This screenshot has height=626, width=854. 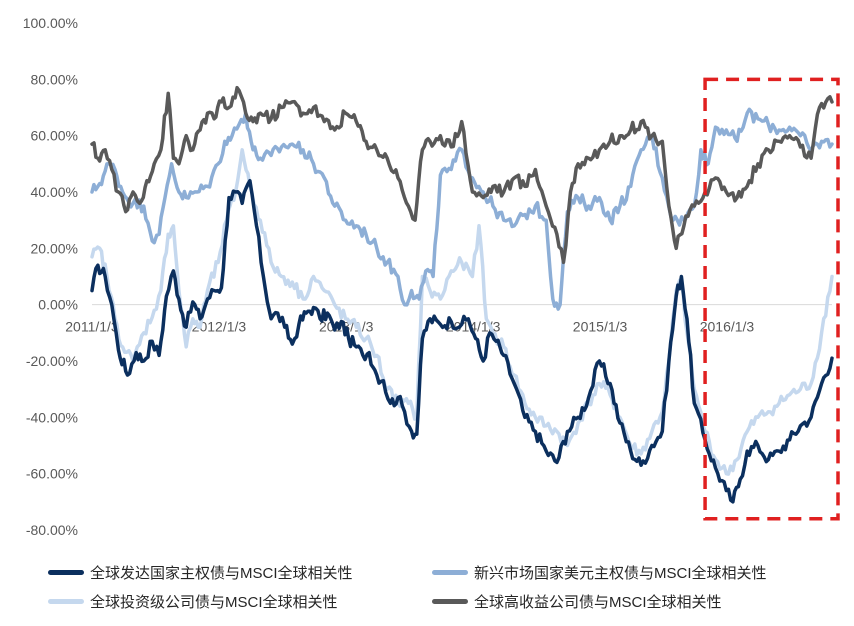 What do you see at coordinates (50, 23) in the screenshot?
I see `y-tick-label: 100.00%` at bounding box center [50, 23].